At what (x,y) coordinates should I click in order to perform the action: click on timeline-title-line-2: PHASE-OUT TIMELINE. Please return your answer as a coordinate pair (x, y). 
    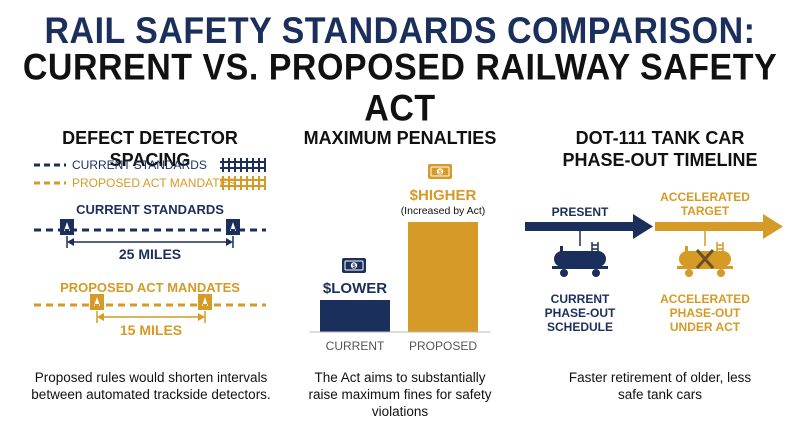
    Looking at the image, I should click on (660, 160).